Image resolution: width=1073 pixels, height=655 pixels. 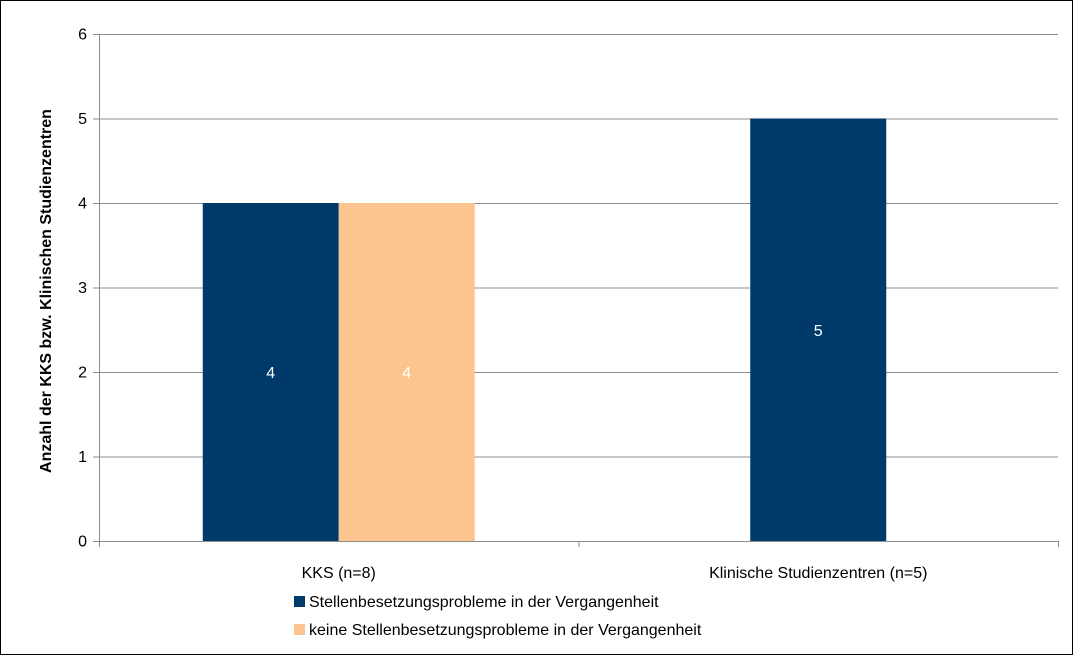 What do you see at coordinates (339, 573) in the screenshot?
I see `x-category-label: KKS (n=8)` at bounding box center [339, 573].